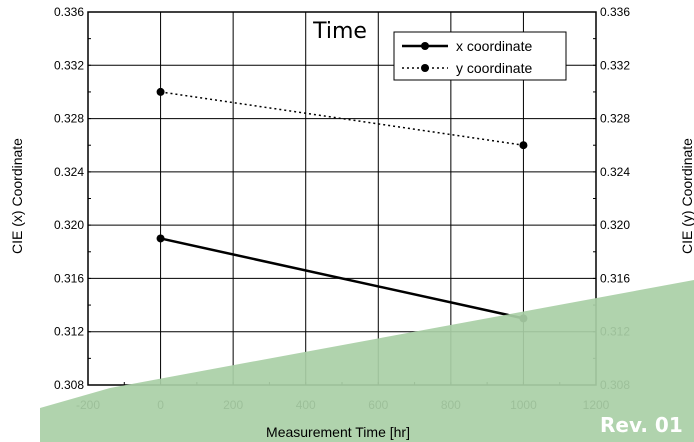  What do you see at coordinates (69, 332) in the screenshot?
I see `y-tick-label-left: 0.312` at bounding box center [69, 332].